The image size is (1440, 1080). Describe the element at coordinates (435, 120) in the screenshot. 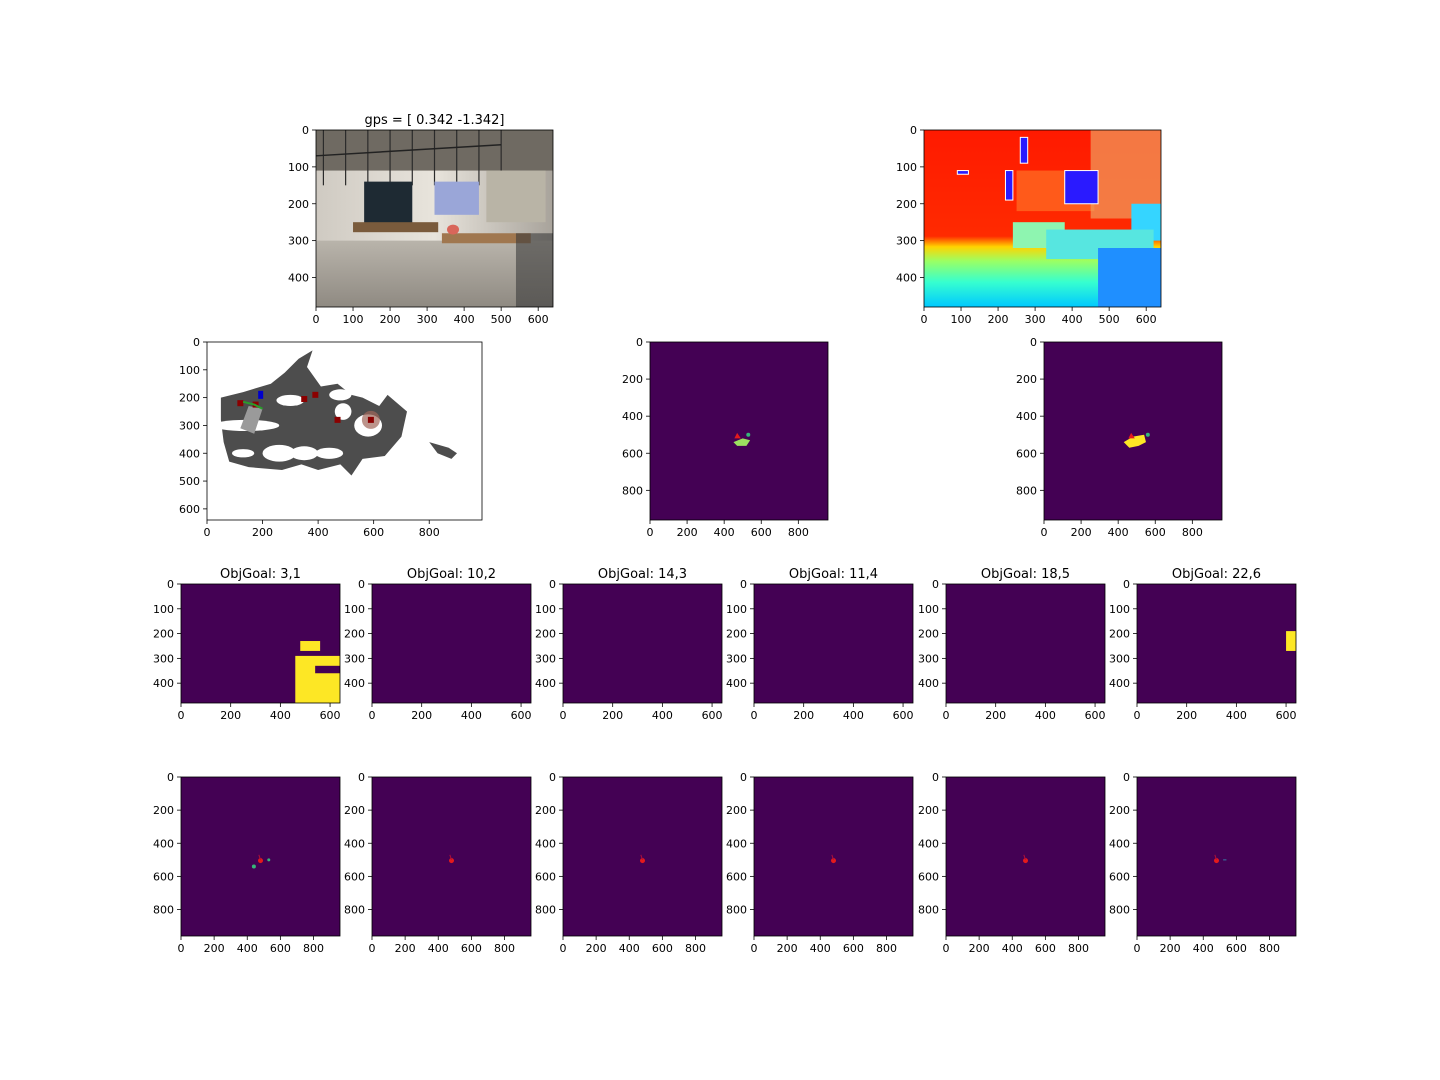

I see `subplot-title: gps = [ 0.342 -1.342]` at that location.